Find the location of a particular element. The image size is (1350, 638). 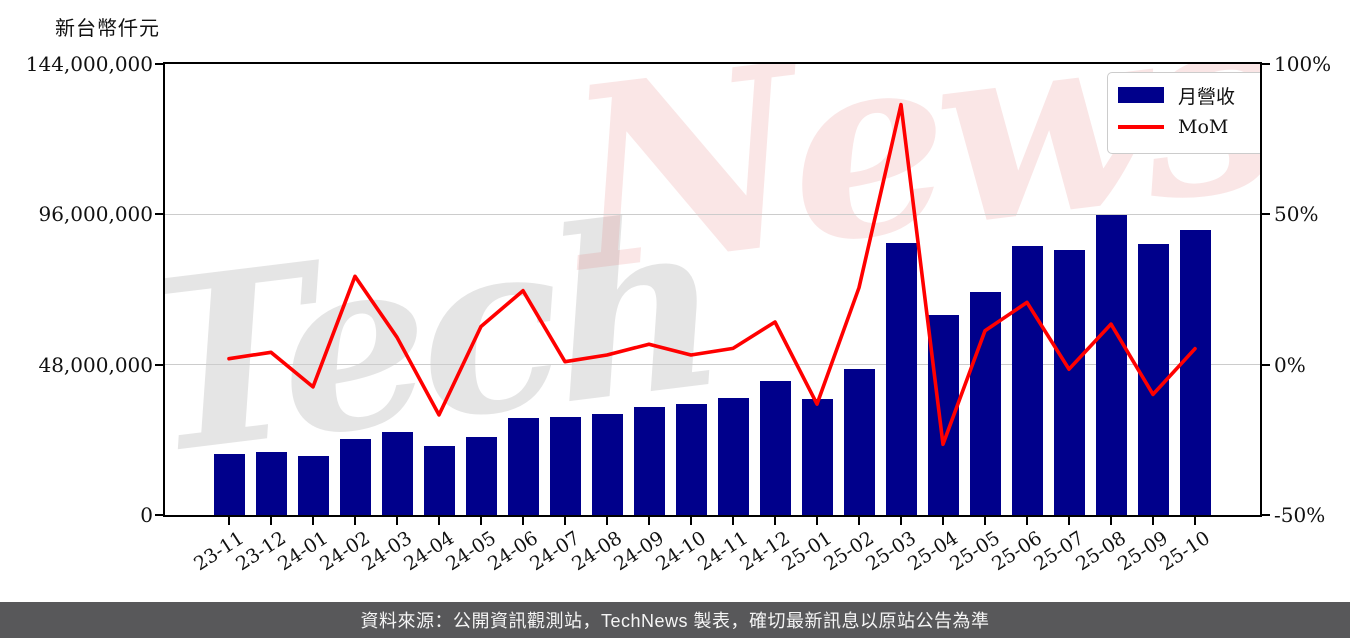

legend-line-swatch is located at coordinates (1141, 127).